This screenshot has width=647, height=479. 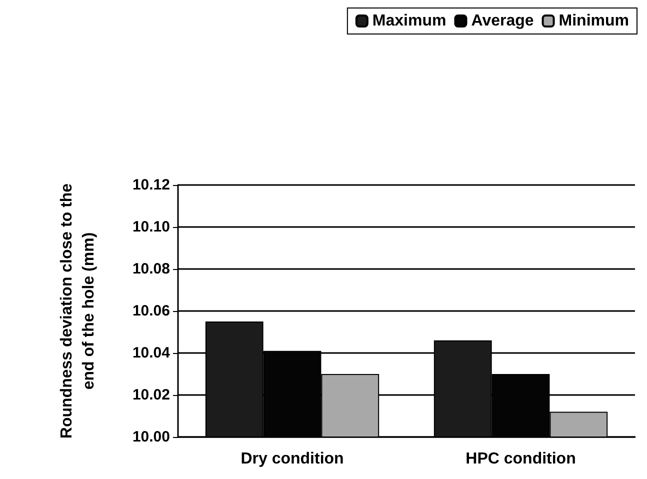 I want to click on y-tick-label: 10.12, so click(x=151, y=185).